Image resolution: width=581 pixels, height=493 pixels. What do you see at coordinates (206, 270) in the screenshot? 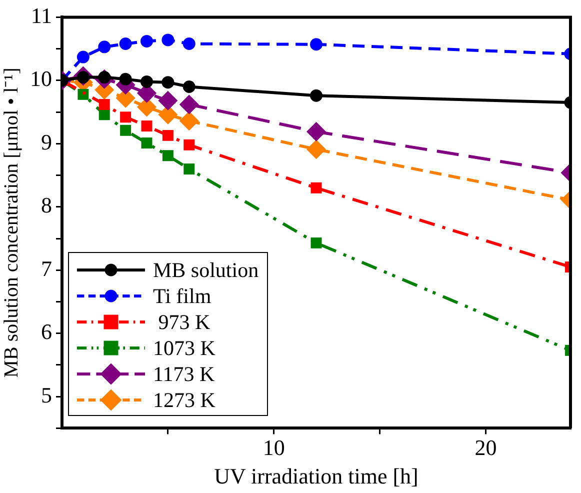
I see `legend-label: MB solution` at bounding box center [206, 270].